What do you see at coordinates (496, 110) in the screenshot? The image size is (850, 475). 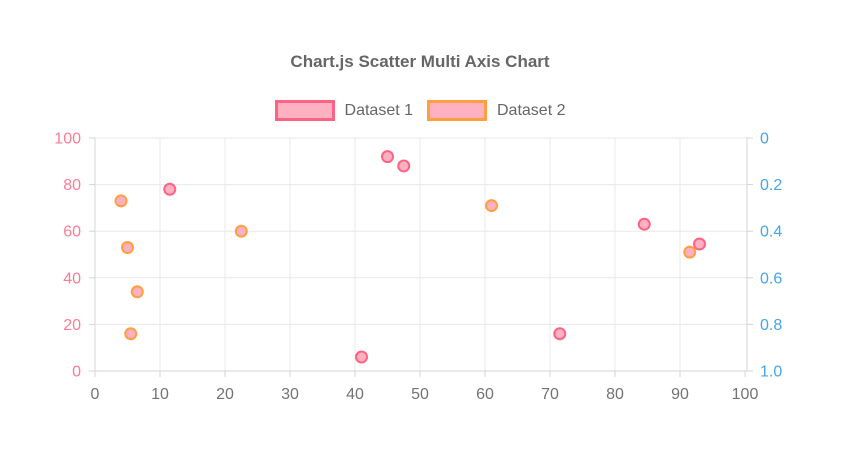 I see `legend-item-dataset-2: Dataset 2` at bounding box center [496, 110].